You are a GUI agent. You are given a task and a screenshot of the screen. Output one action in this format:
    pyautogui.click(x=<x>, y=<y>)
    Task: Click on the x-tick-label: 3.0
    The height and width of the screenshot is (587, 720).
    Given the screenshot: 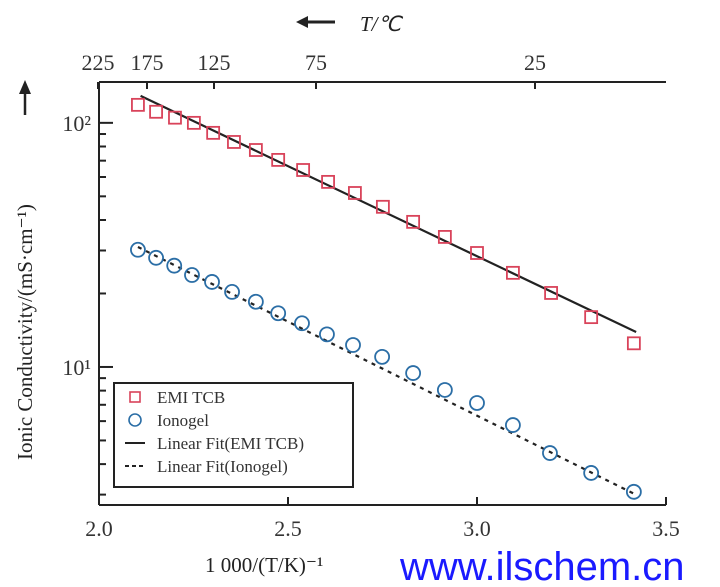 What is the action you would take?
    pyautogui.click(x=477, y=528)
    